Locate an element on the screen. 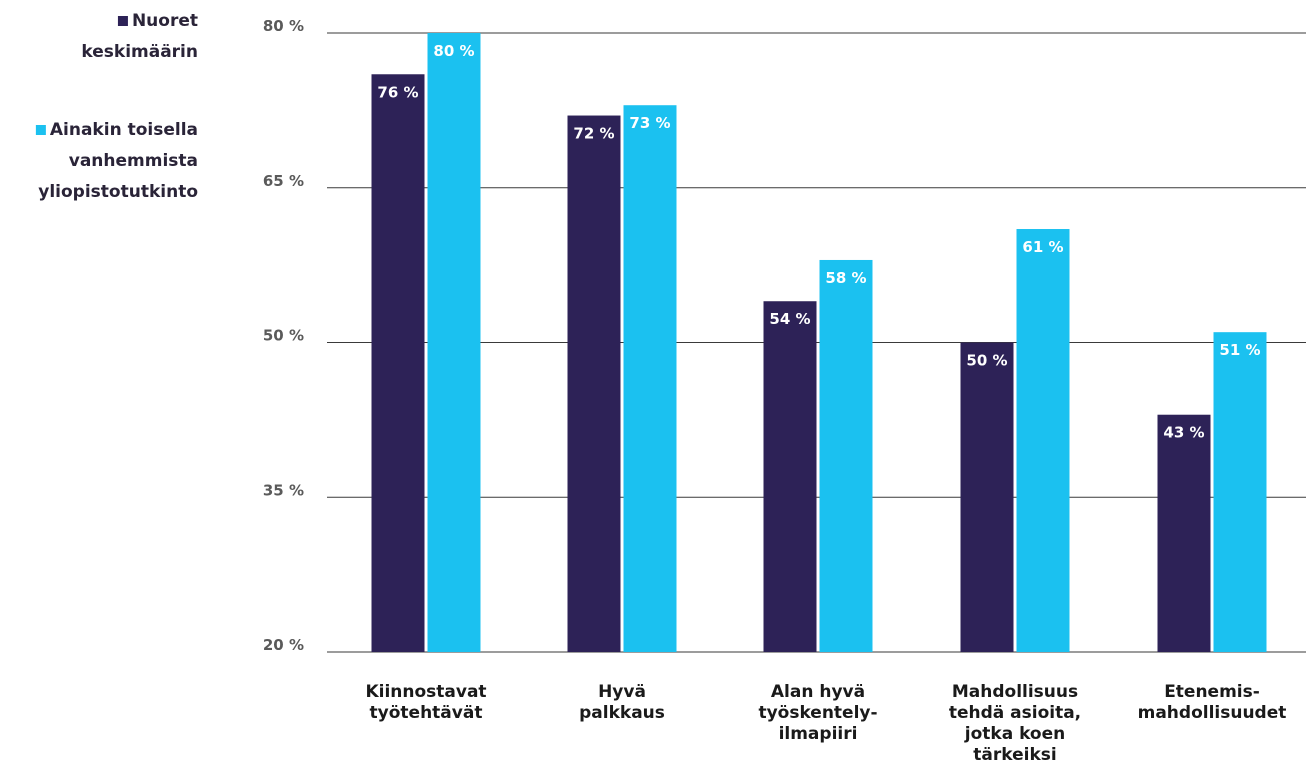  x-category-label: Etenemis-mahdollisuudet is located at coordinates (1212, 702).